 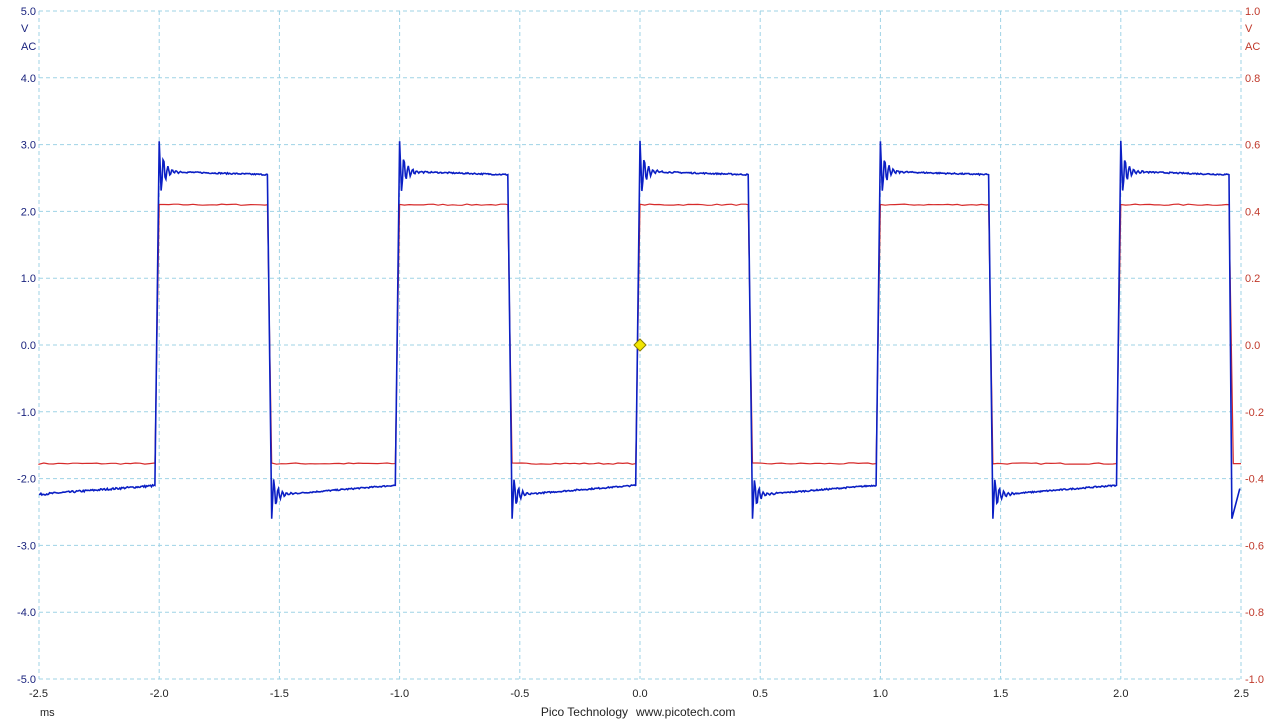 I want to click on left-axis-tick-label: -1.0, so click(x=26, y=413).